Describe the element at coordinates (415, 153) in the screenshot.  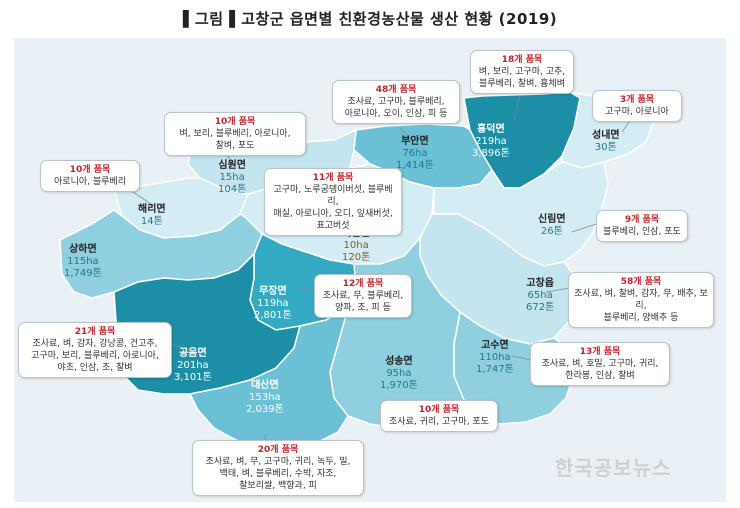
I see `label-buan: 부안면 76ha 1,414톤` at that location.